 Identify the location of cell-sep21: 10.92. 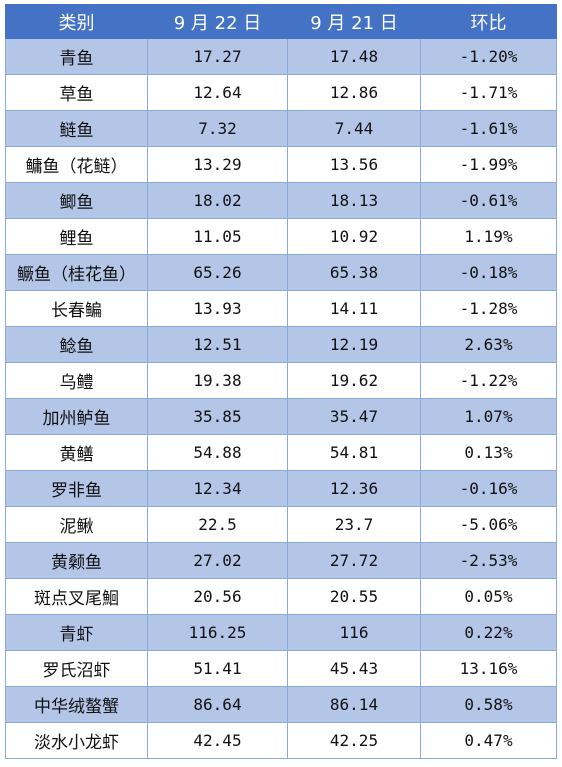
(354, 236).